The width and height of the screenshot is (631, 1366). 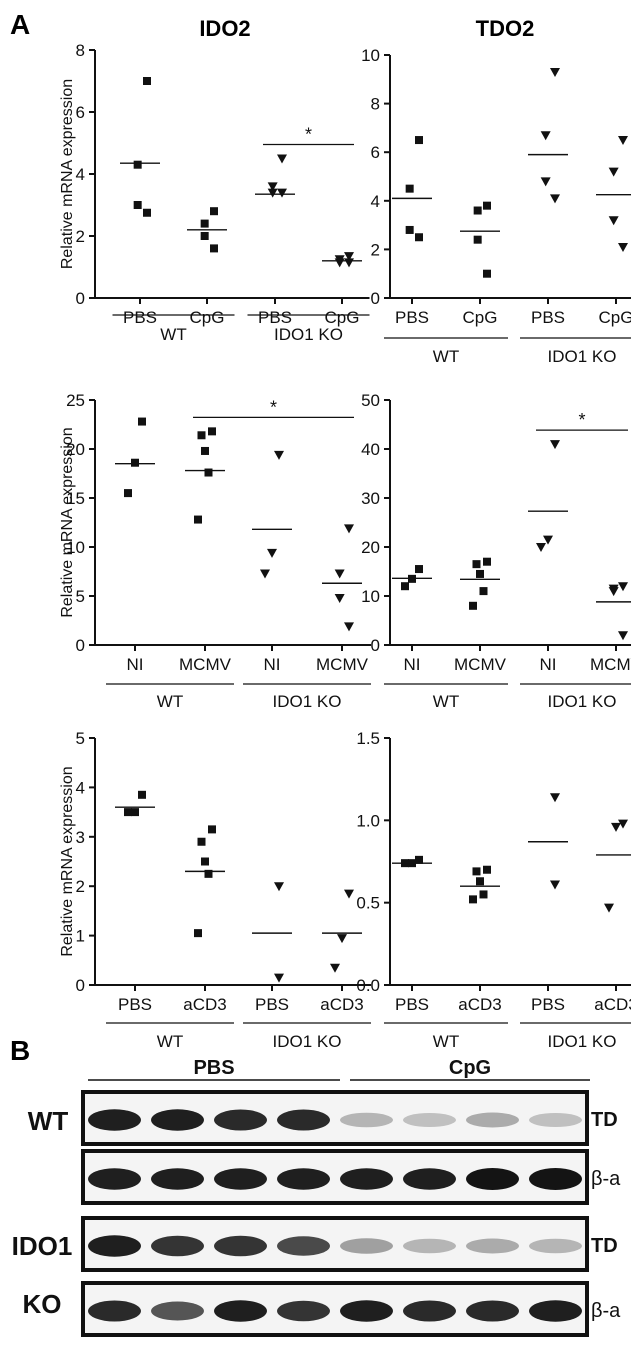 What do you see at coordinates (342, 664) in the screenshot?
I see `x-tick-label: MCMV` at bounding box center [342, 664].